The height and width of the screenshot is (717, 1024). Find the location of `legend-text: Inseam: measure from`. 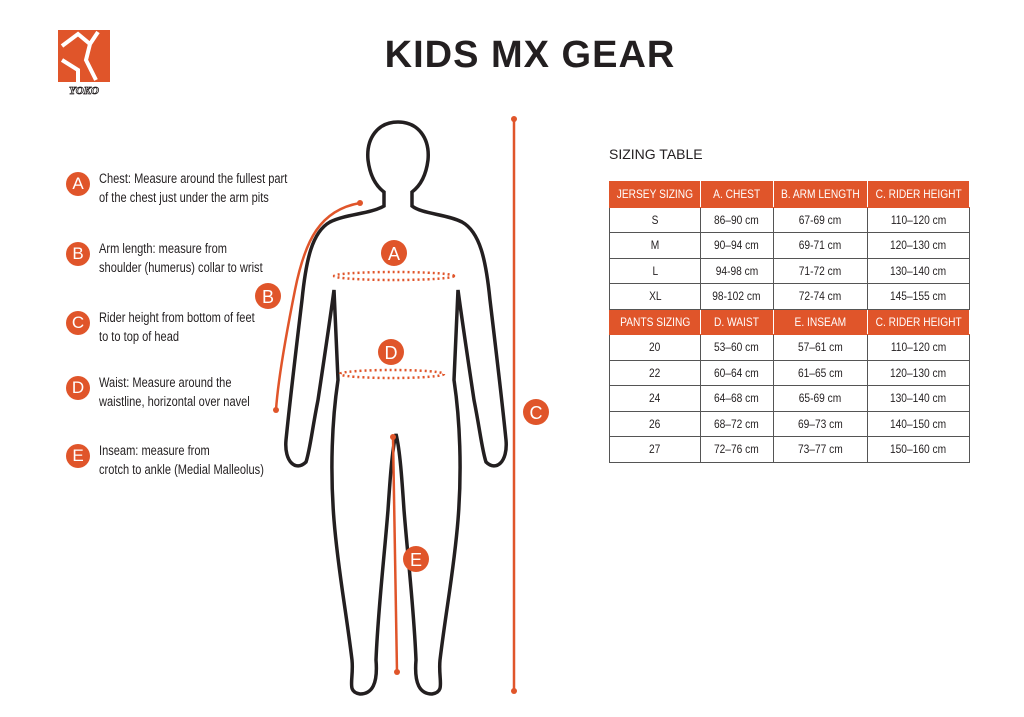

legend-text: Inseam: measure from is located at coordinates (154, 450).